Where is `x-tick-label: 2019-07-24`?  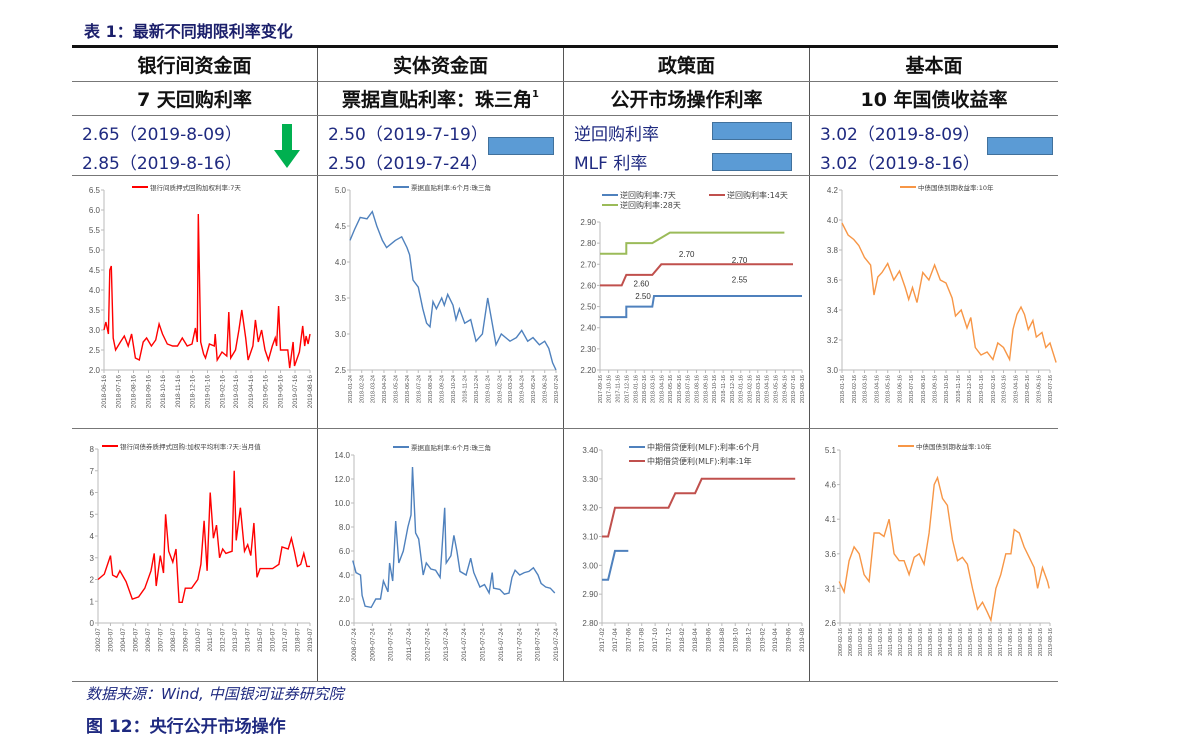
x-tick-label: 2019-07-24 is located at coordinates (556, 645).